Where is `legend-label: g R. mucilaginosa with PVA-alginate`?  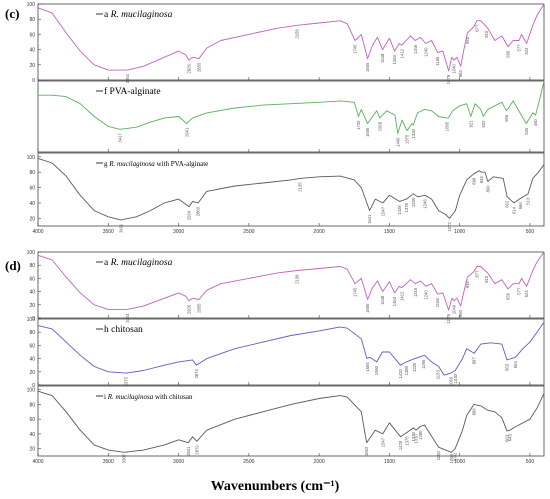 legend-label: g R. mucilaginosa with PVA-alginate is located at coordinates (156, 164).